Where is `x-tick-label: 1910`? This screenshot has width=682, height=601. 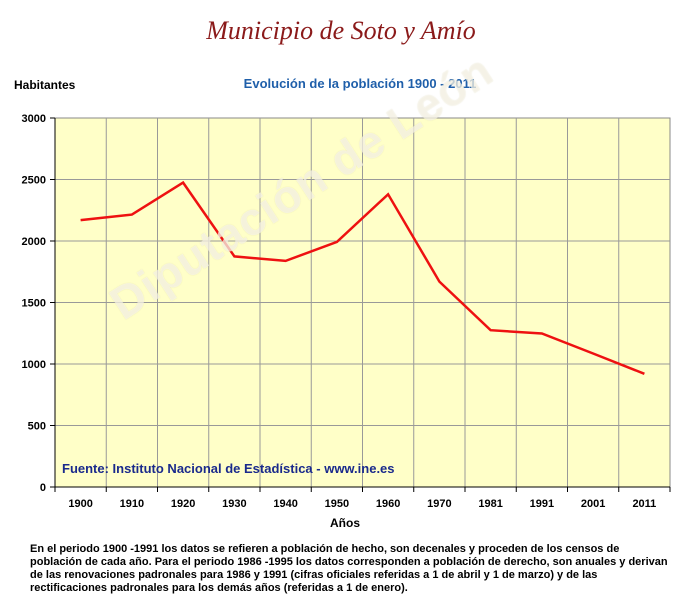 x-tick-label: 1910 is located at coordinates (132, 504).